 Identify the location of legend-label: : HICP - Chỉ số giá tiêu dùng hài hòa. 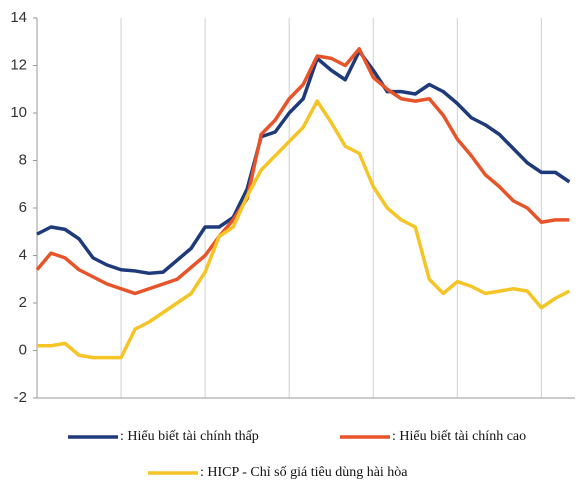
(304, 472).